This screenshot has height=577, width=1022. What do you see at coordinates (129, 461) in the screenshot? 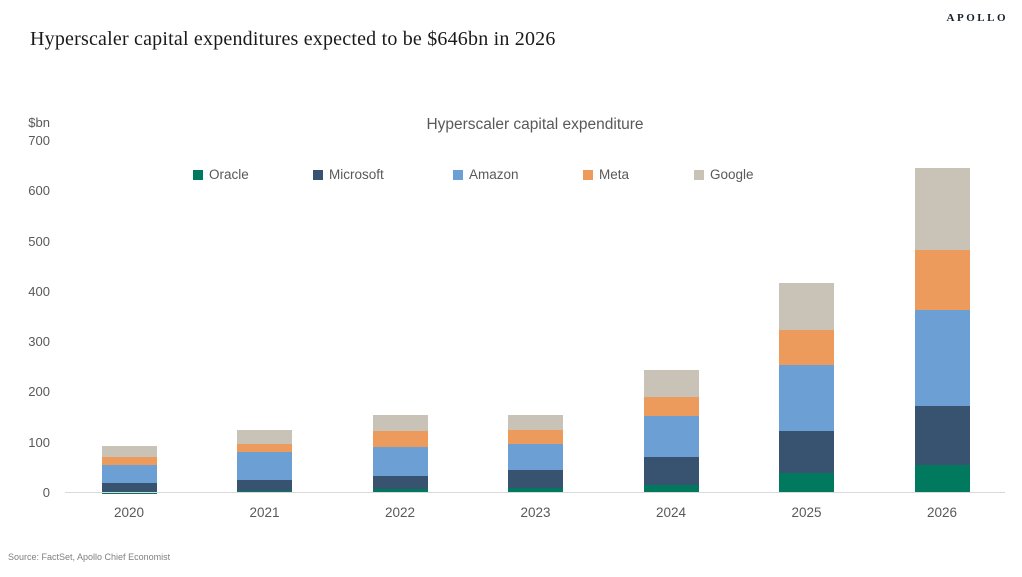
I see `bar-segment-2020-meta` at bounding box center [129, 461].